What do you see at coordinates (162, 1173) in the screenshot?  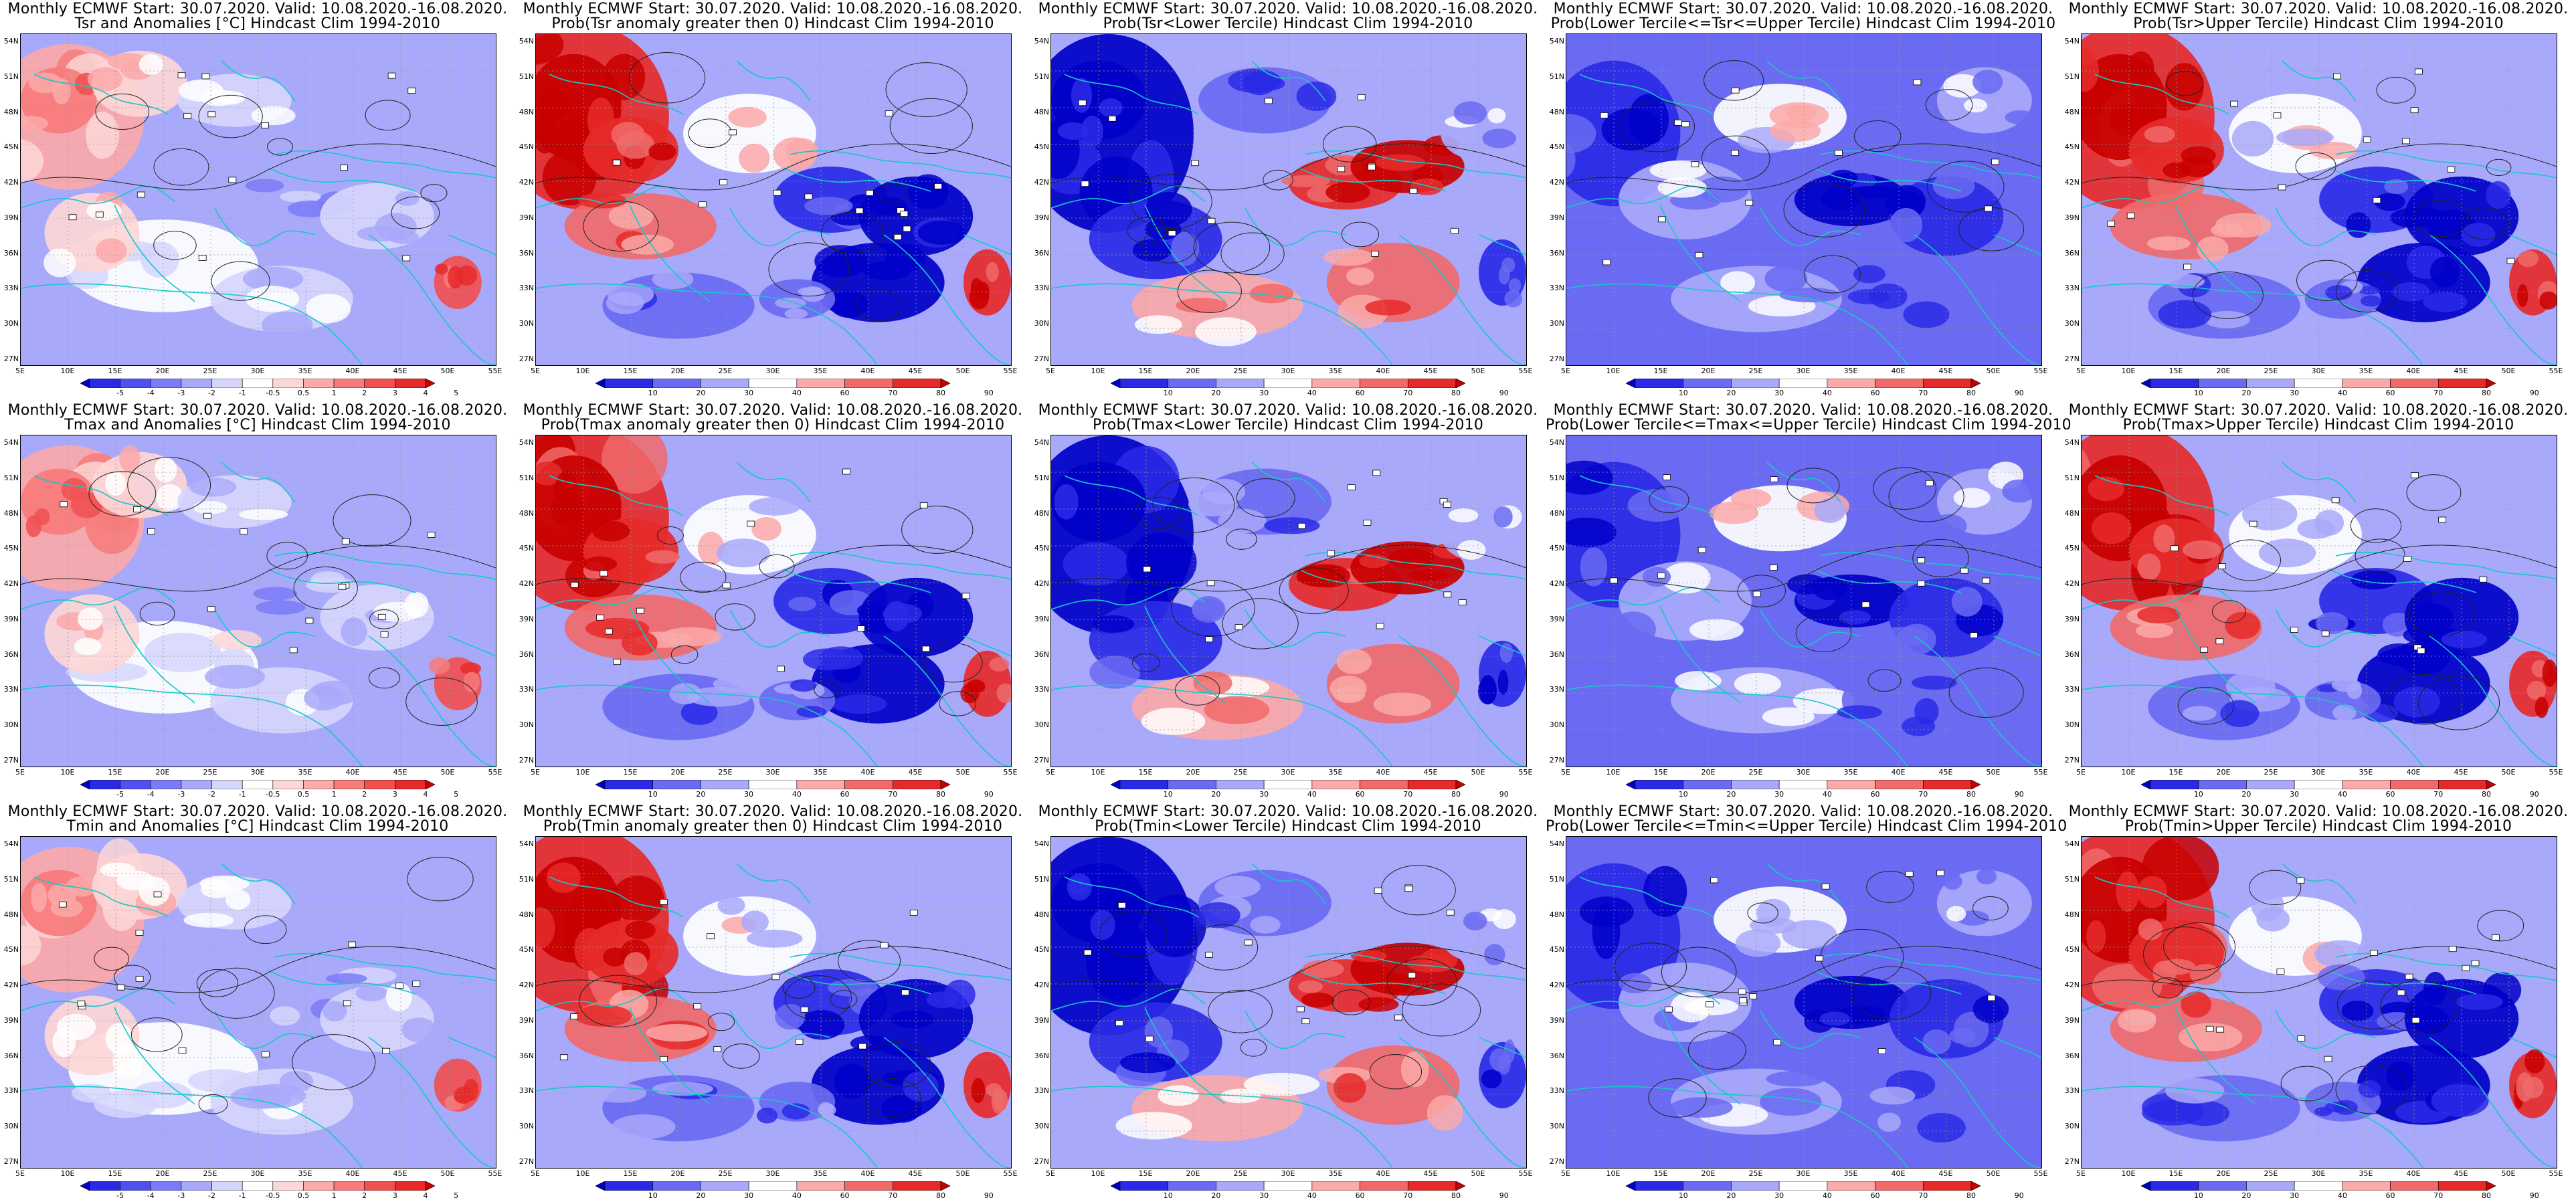 I see `longitude-tick-label: 20E` at bounding box center [162, 1173].